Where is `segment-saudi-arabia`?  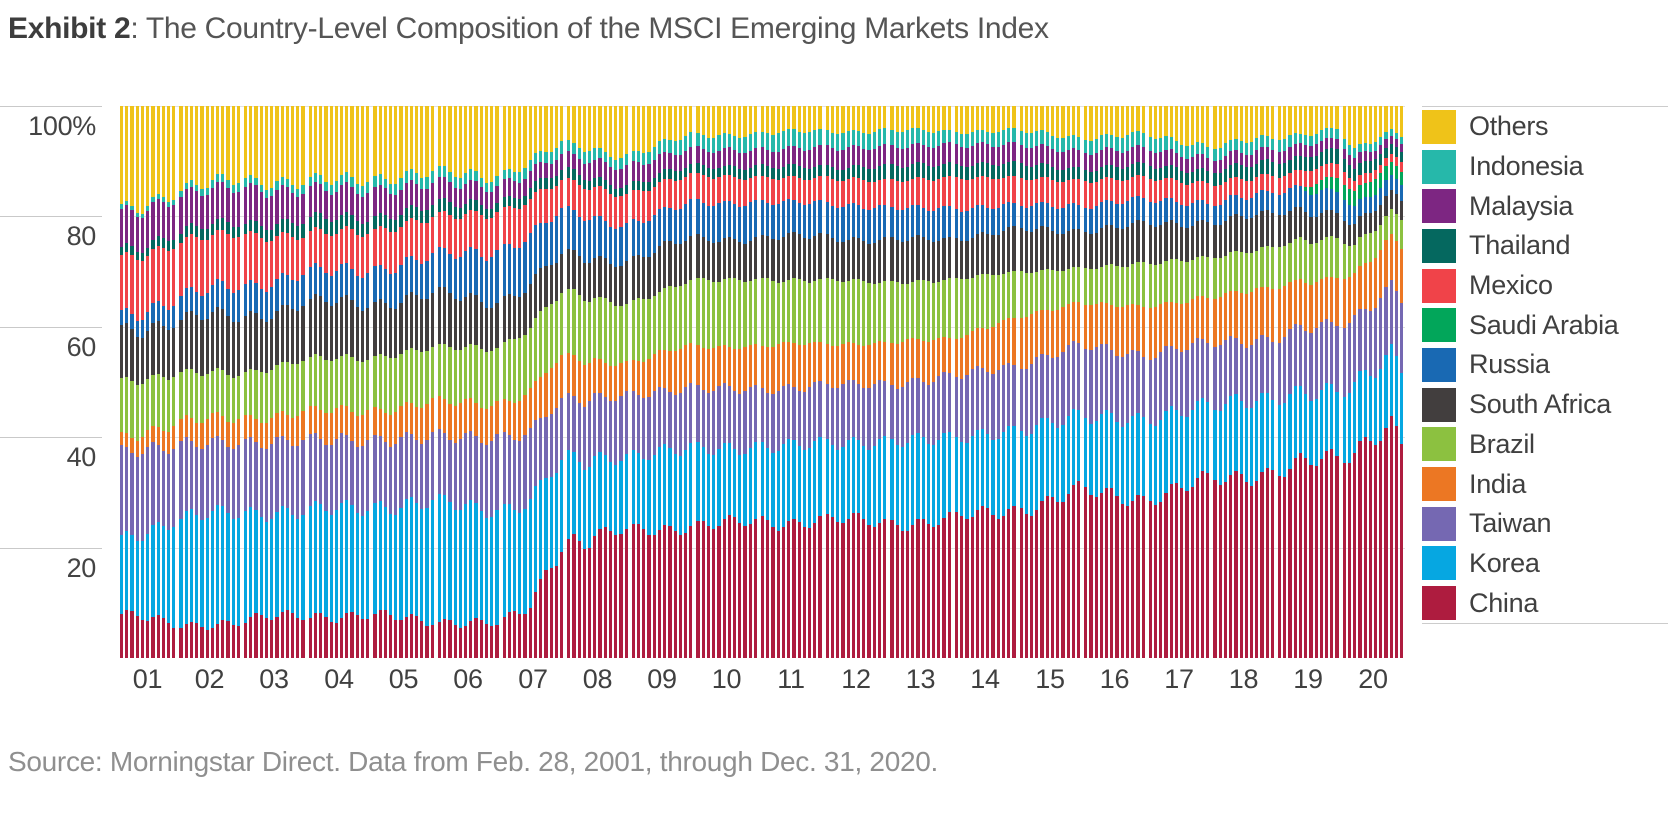
segment-saudi-arabia is located at coordinates (1337, 185).